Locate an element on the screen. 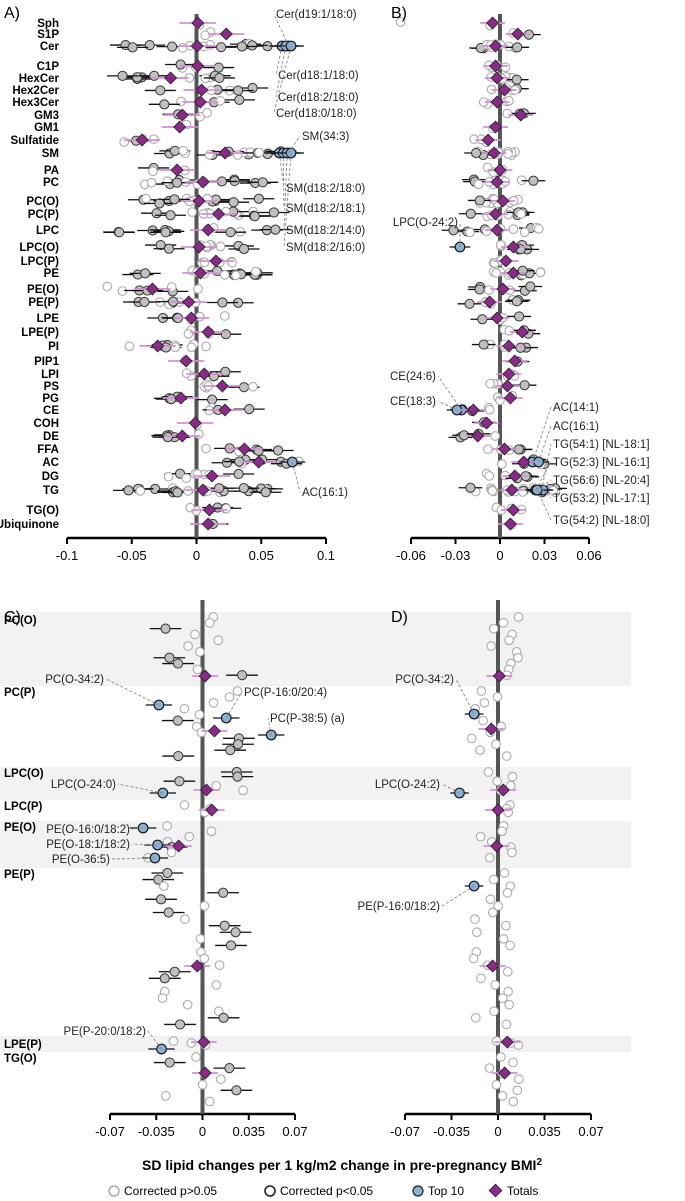 The height and width of the screenshot is (1201, 685). x-tick-label: 0.06 is located at coordinates (588, 555).